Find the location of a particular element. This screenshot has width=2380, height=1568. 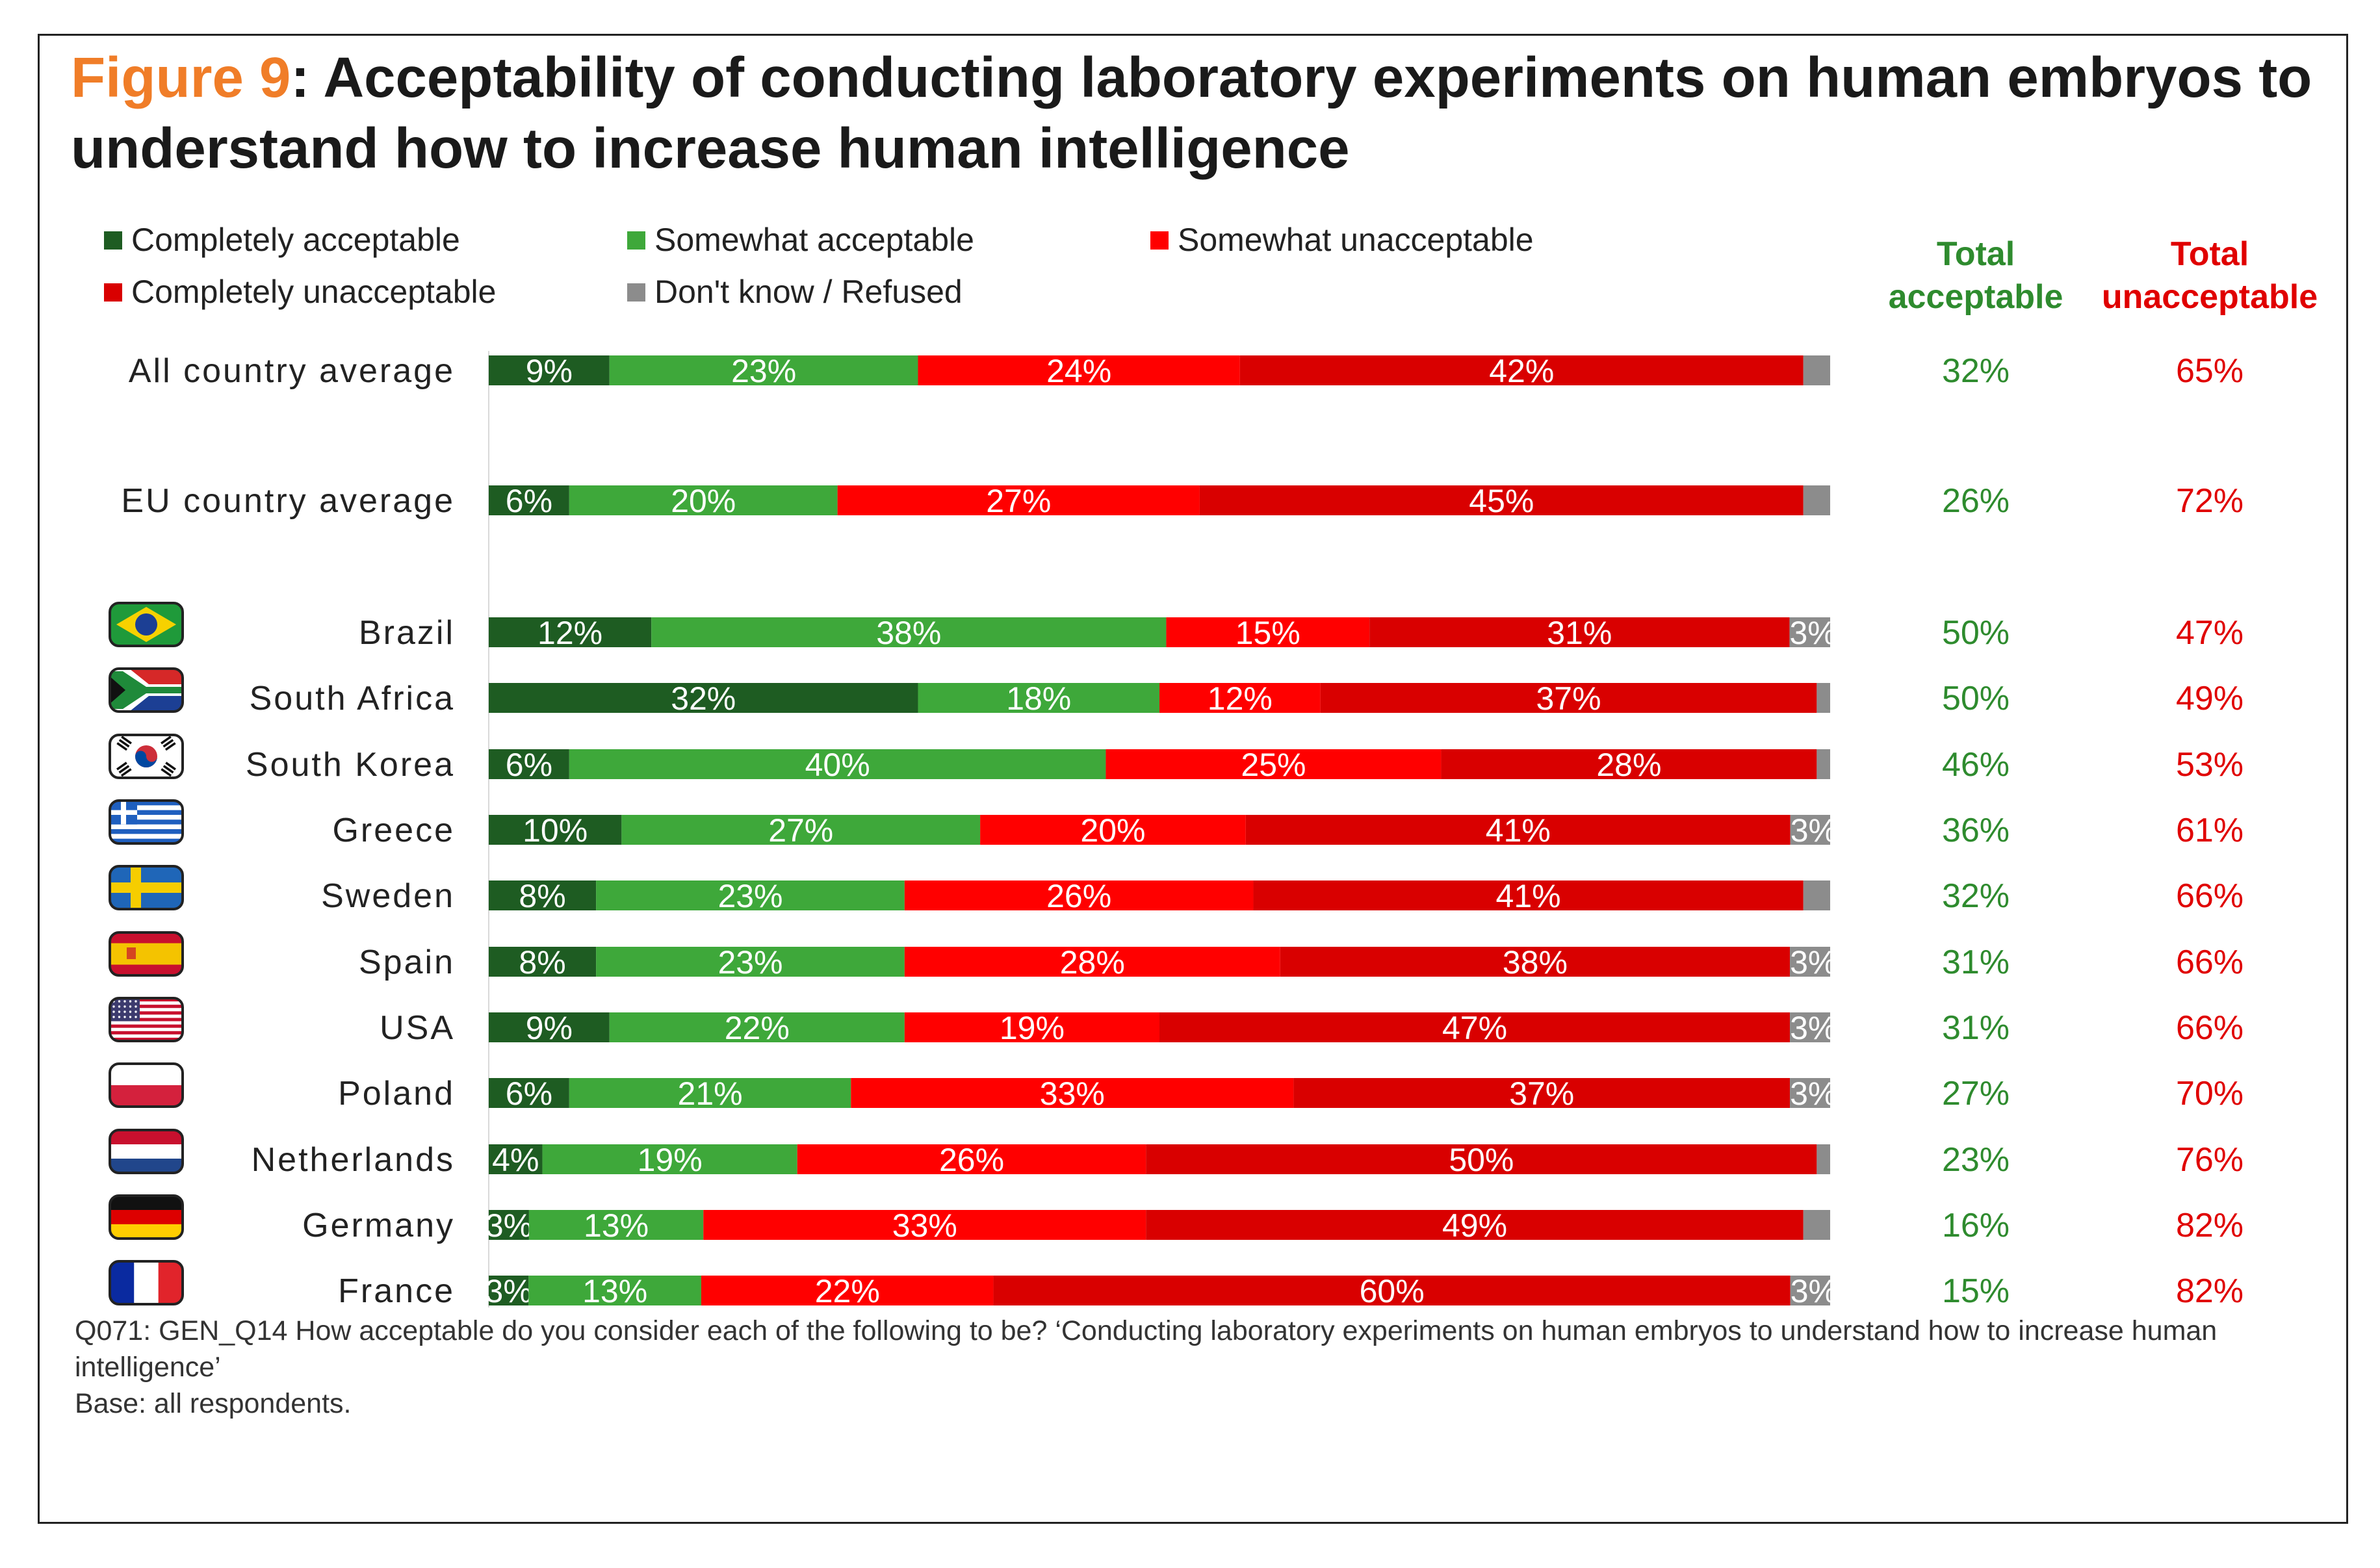

poland-flag-icon is located at coordinates (146, 1085).